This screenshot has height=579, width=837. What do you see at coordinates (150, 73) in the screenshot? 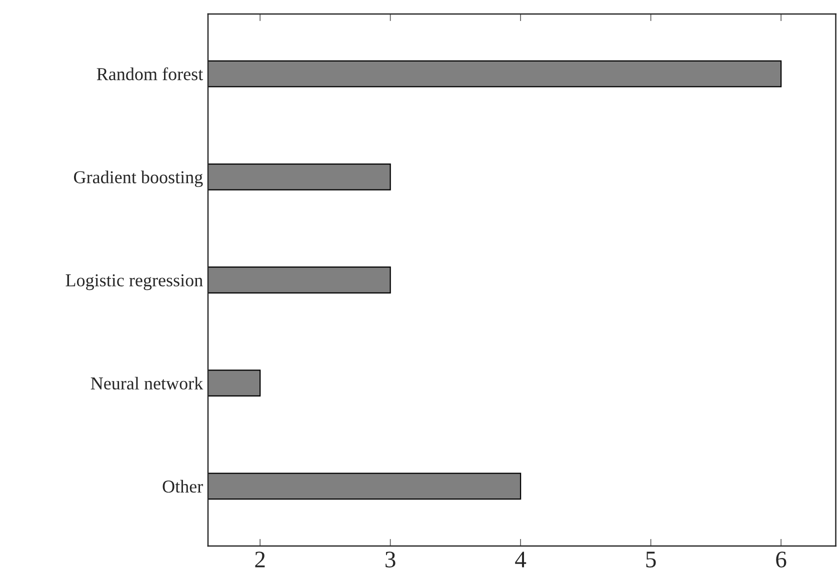
I see `y-tick-label: Random forest` at bounding box center [150, 73].